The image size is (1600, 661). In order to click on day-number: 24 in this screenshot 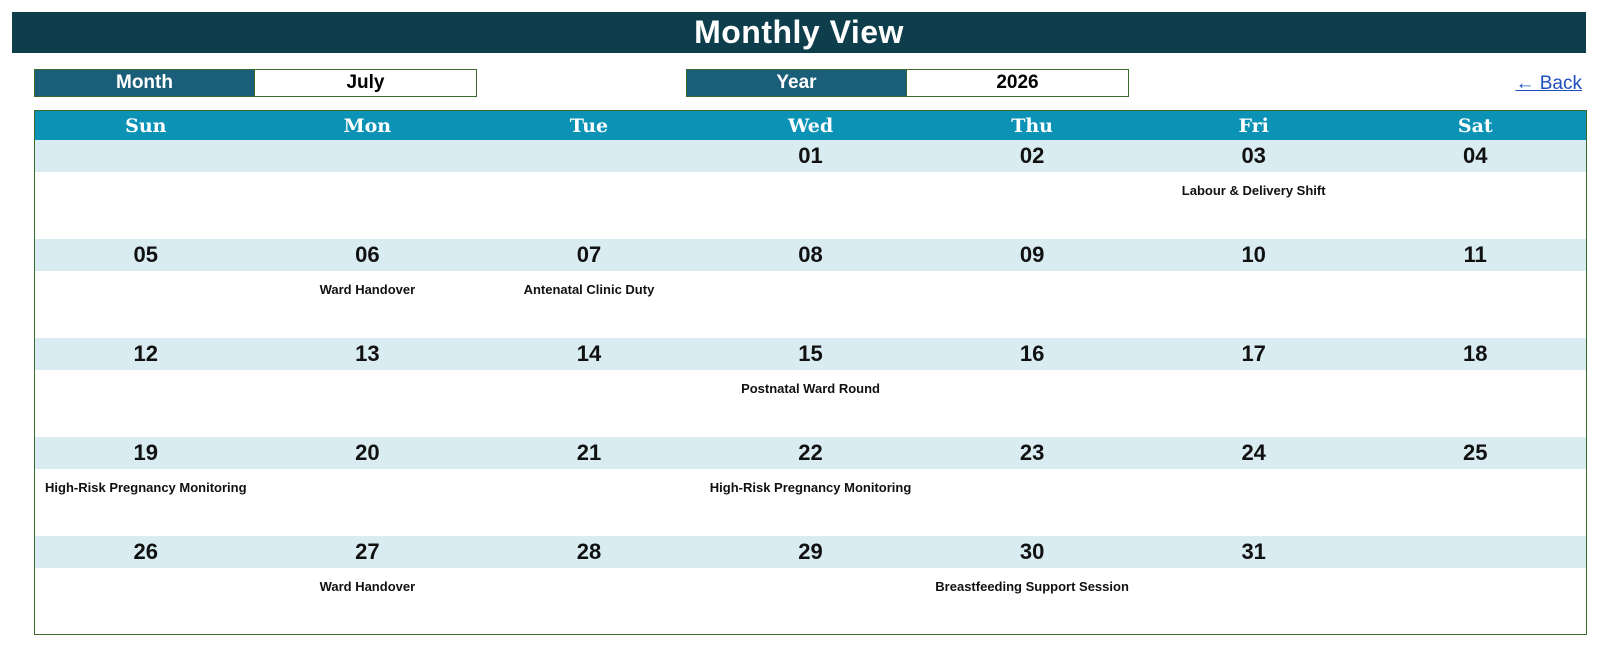, I will do `click(1253, 452)`.